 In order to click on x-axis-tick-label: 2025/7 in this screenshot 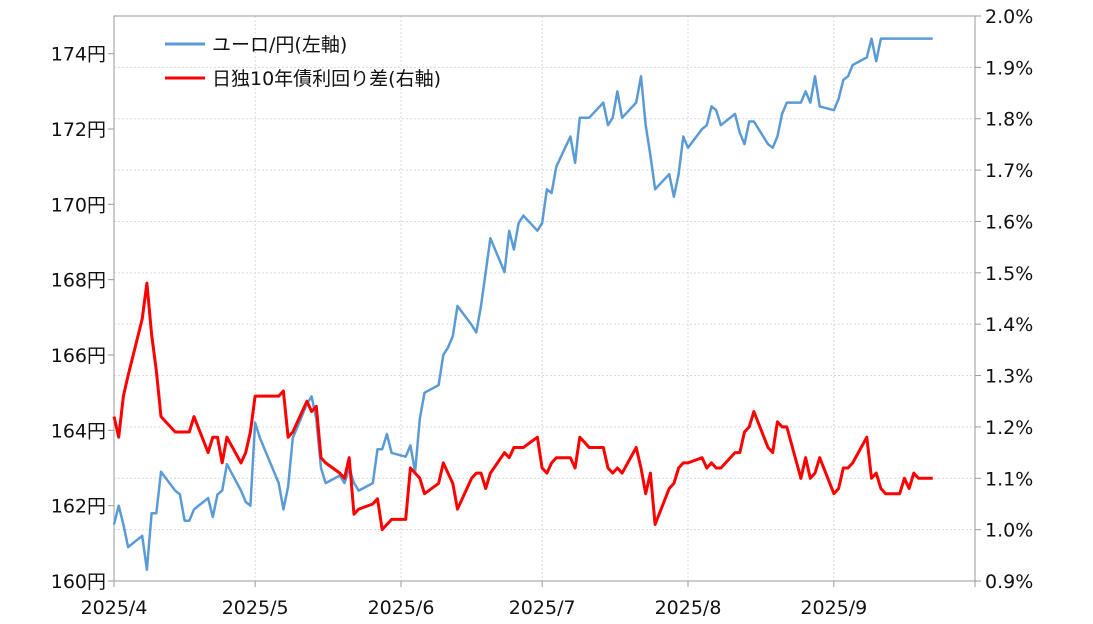, I will do `click(542, 608)`.